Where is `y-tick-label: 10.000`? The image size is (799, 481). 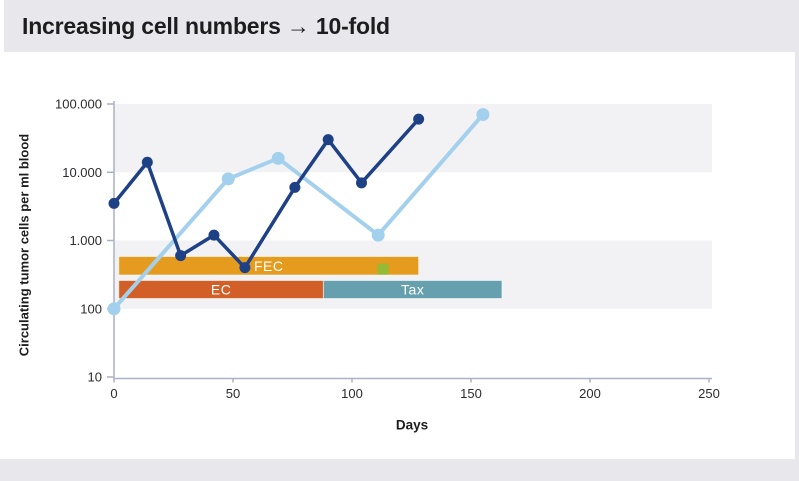
y-tick-label: 10.000 is located at coordinates (82, 172).